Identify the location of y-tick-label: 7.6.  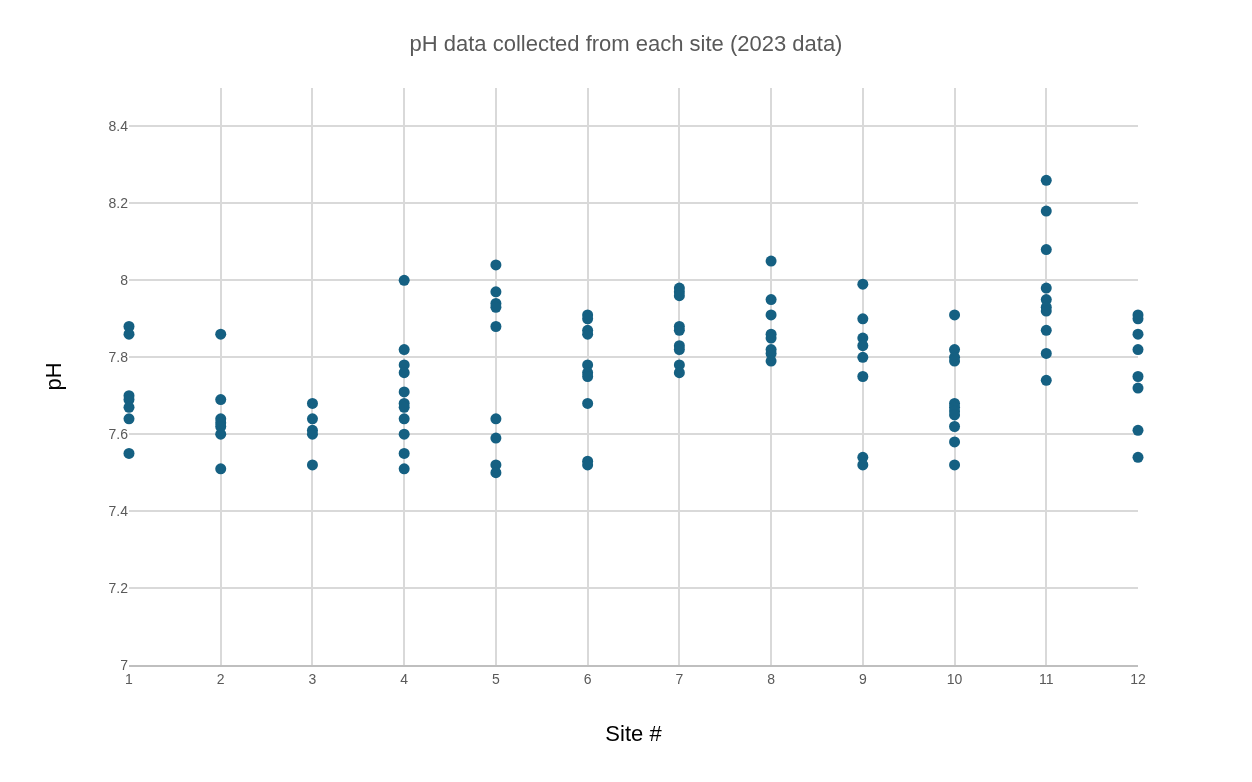
(118, 434).